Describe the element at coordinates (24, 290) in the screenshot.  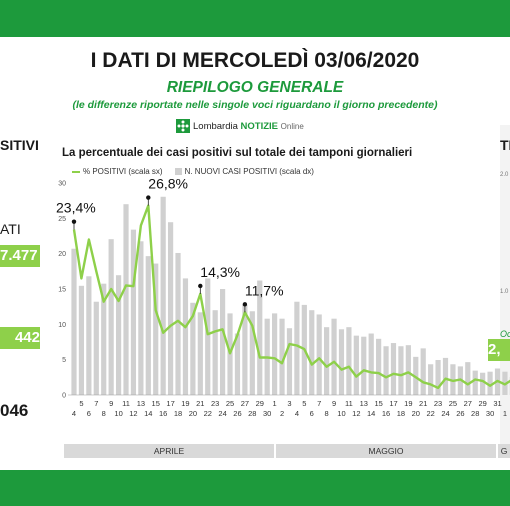
I see `left-panel: SITIVI ATI 7.477 442 046` at that location.